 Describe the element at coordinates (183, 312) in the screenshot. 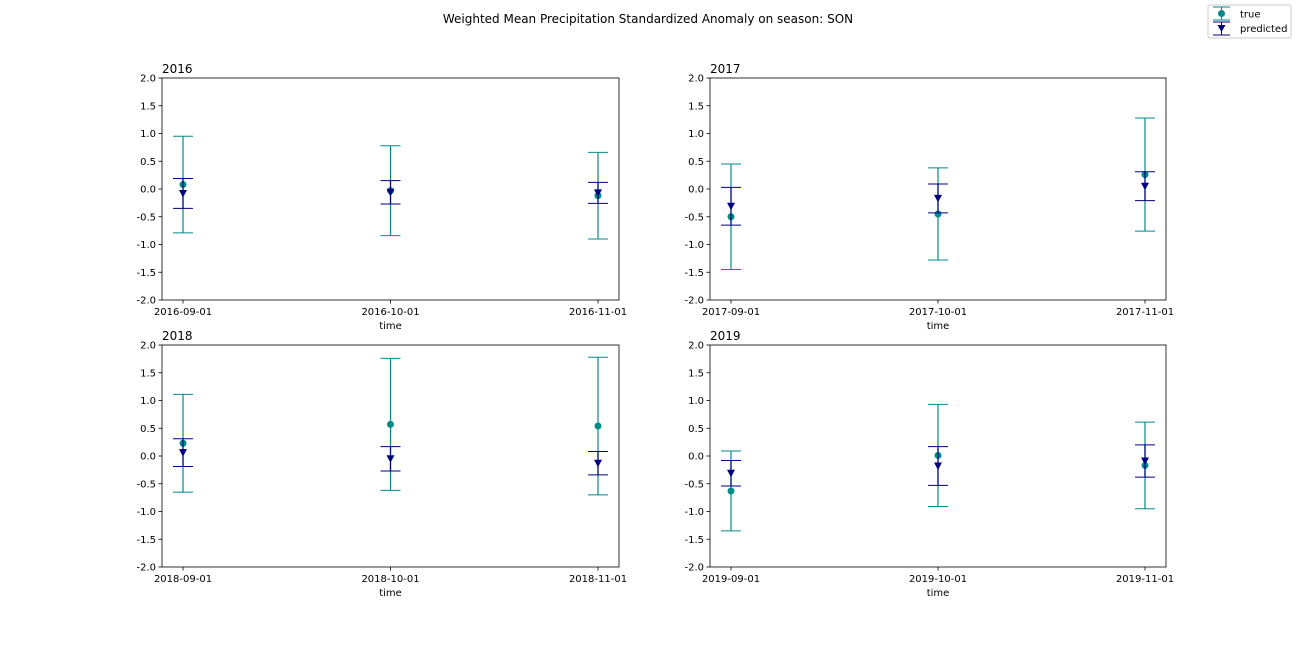

I see `x-tick-label: 2016-09-01` at that location.